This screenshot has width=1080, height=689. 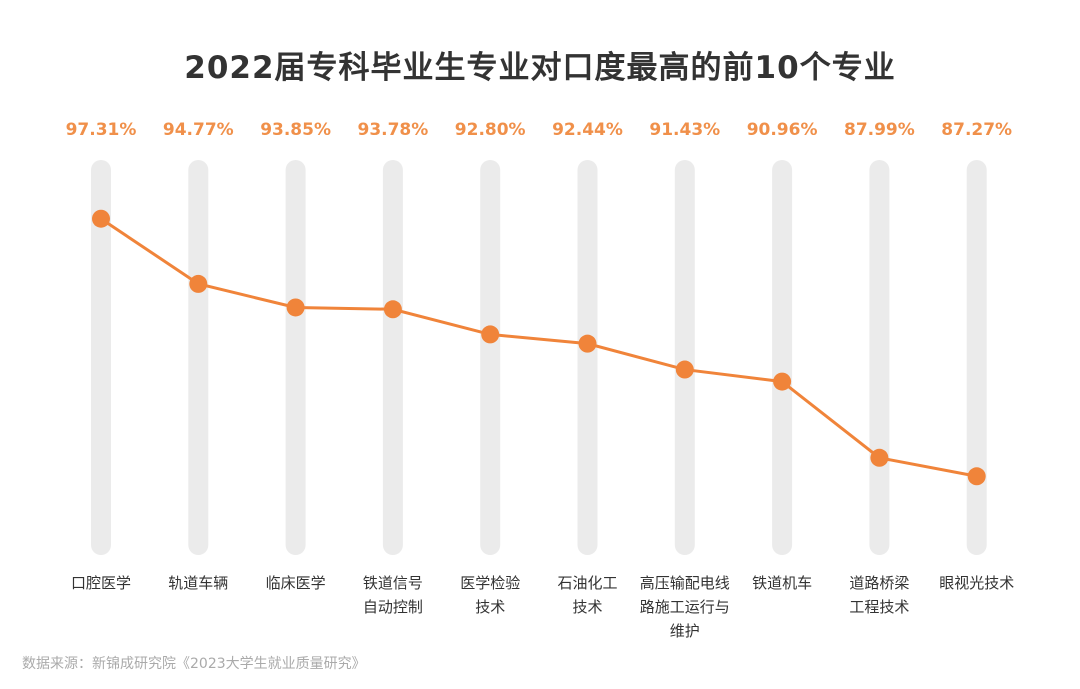 I want to click on data-label: 97.31%, so click(x=101, y=130).